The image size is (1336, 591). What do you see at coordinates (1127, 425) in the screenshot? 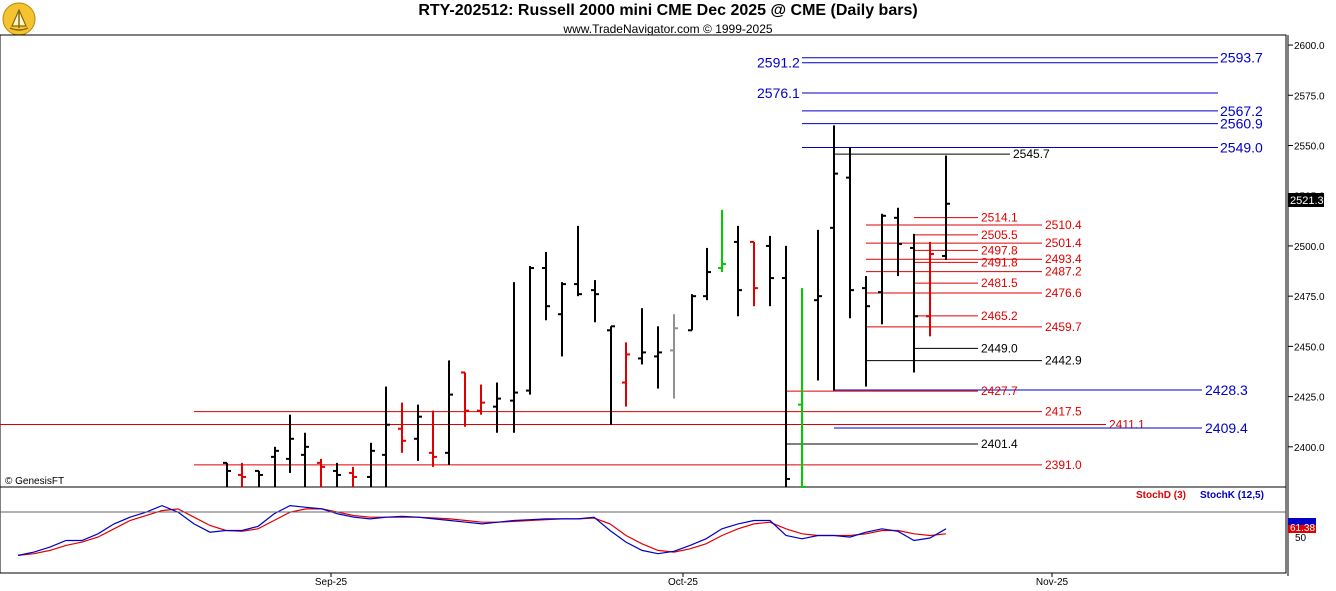
I see `level-label: 2411.1` at bounding box center [1127, 425].